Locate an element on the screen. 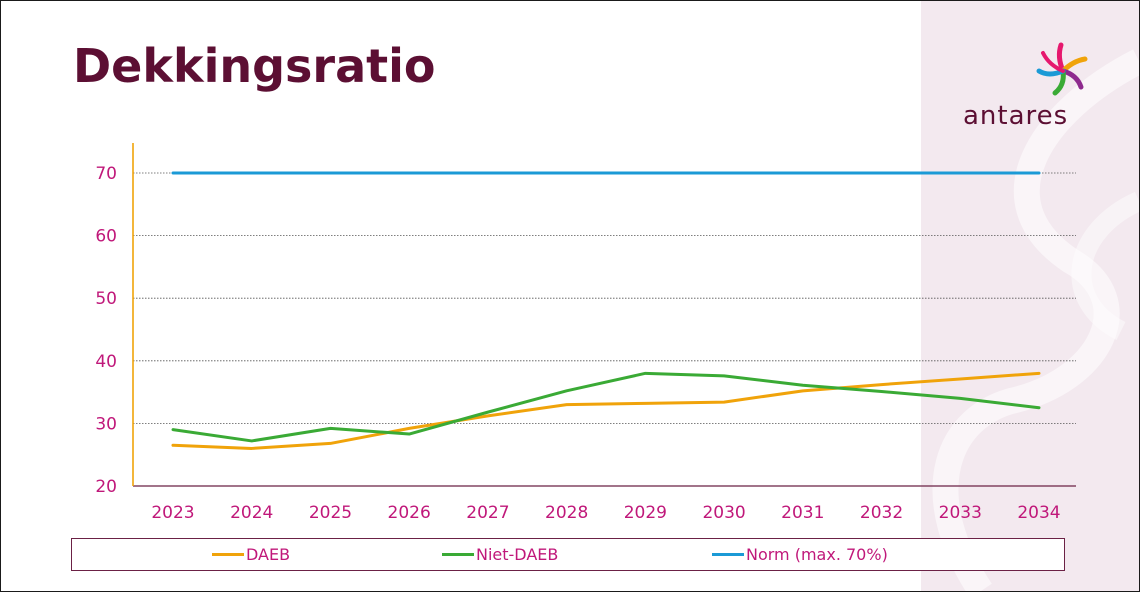 This screenshot has height=592, width=1140. legend-item-niet-daeb: Niet-DAEB is located at coordinates (500, 554).